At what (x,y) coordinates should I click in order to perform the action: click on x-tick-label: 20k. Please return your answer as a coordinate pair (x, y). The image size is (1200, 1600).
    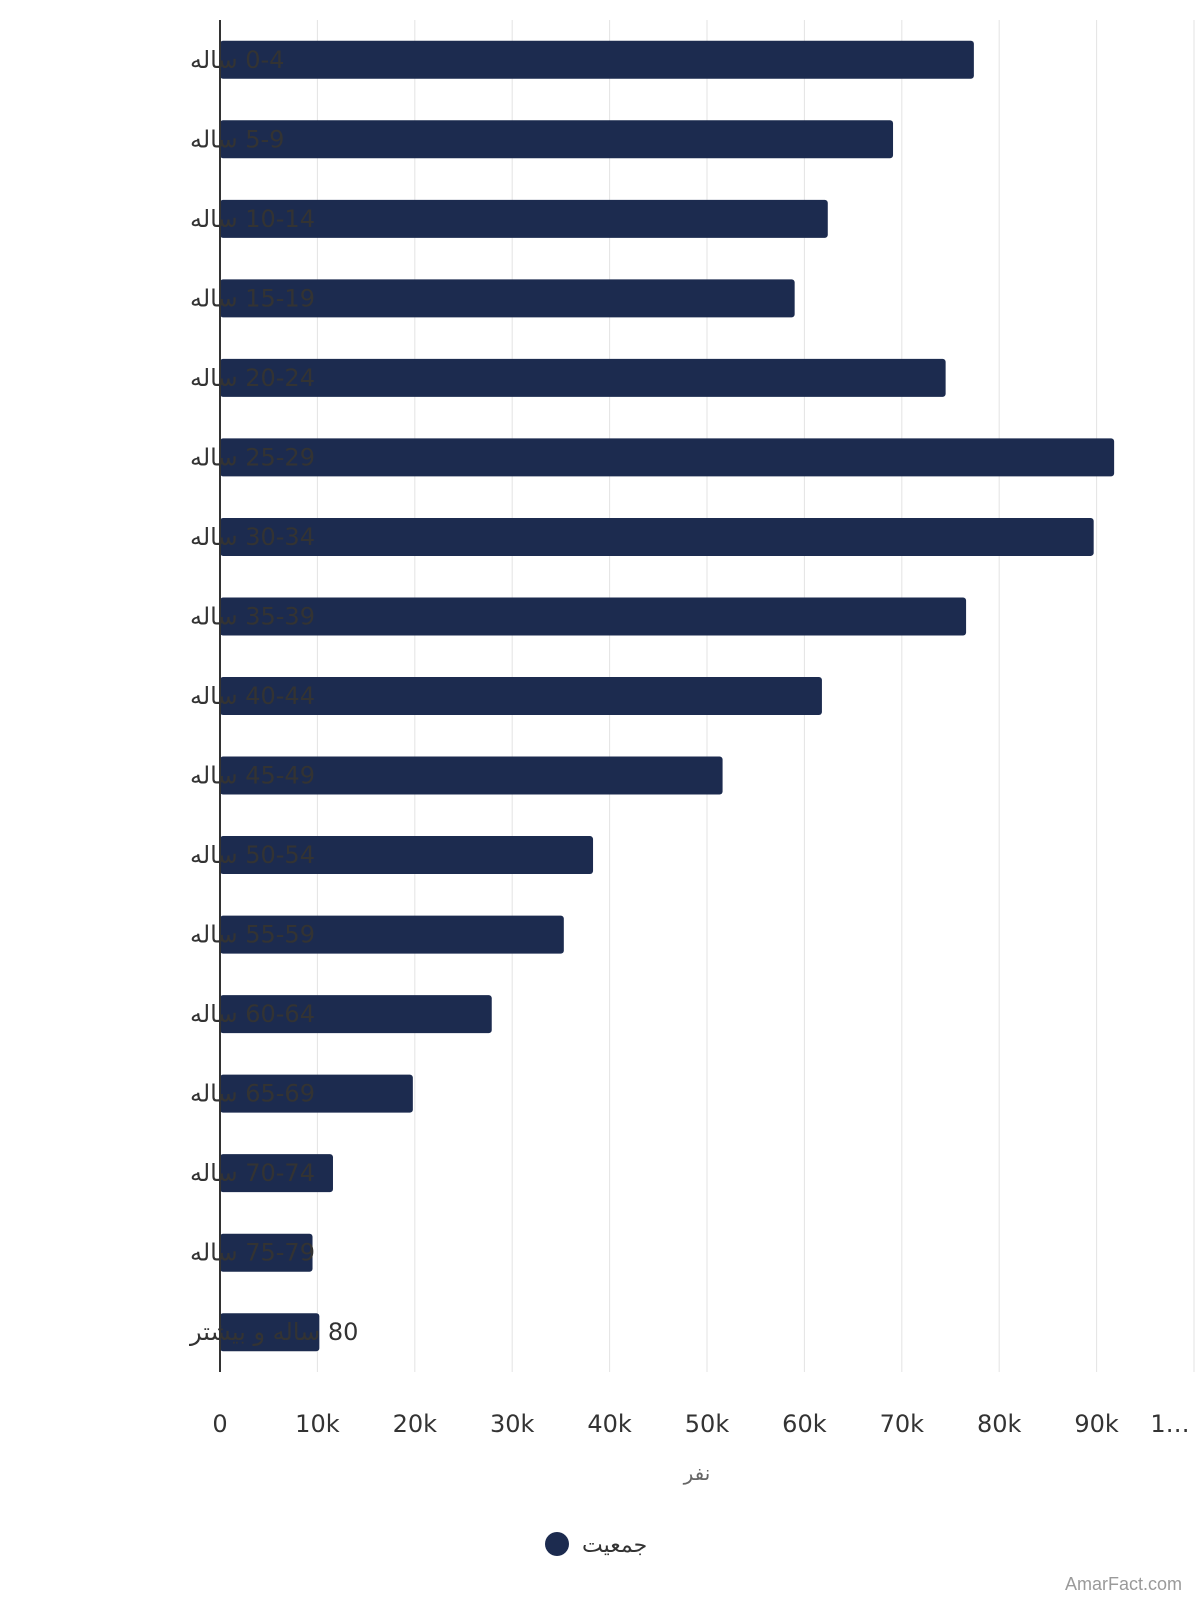
    Looking at the image, I should click on (415, 1424).